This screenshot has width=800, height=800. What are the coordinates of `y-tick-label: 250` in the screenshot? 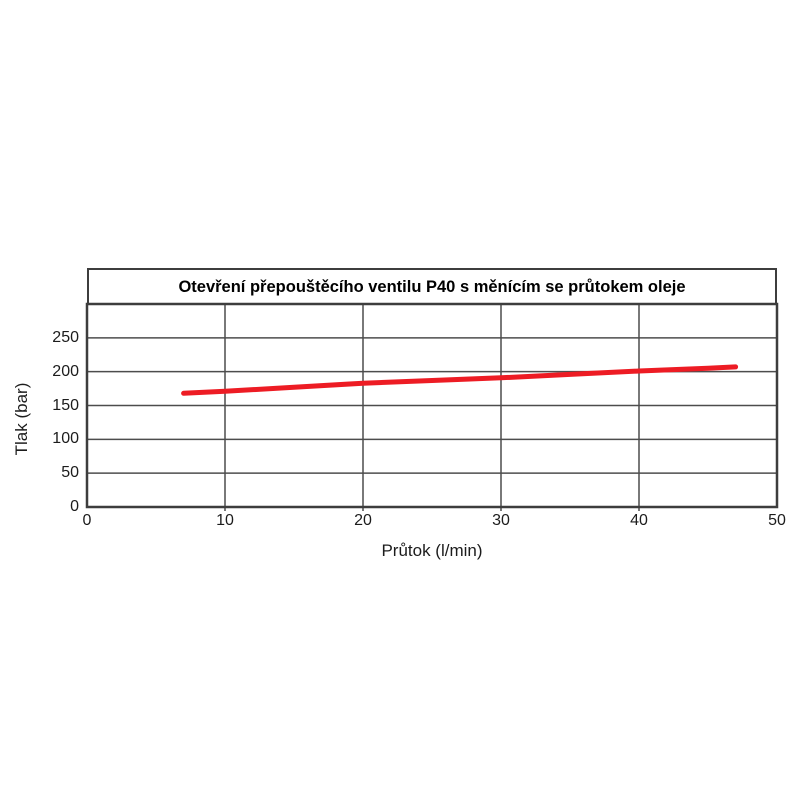 It's located at (65, 337).